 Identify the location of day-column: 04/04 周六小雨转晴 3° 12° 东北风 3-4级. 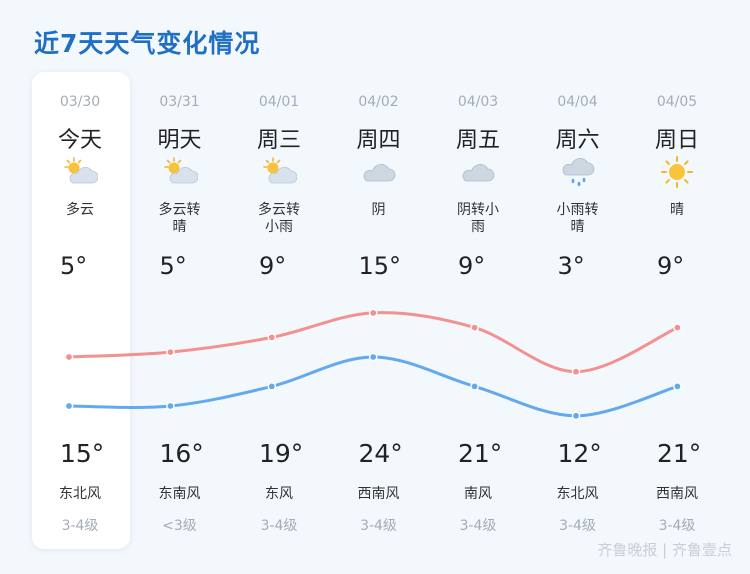
(578, 307).